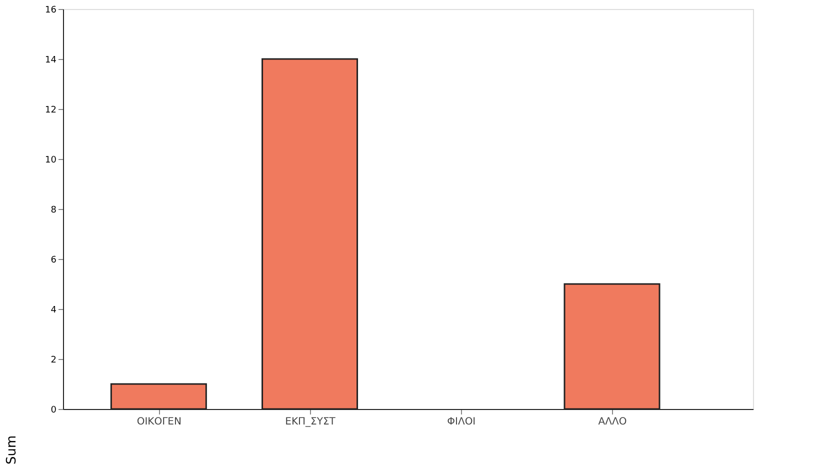 This screenshot has height=476, width=832. What do you see at coordinates (159, 422) in the screenshot?
I see `x-tick-label: ΟΙΚΟΓΕΝ` at bounding box center [159, 422].